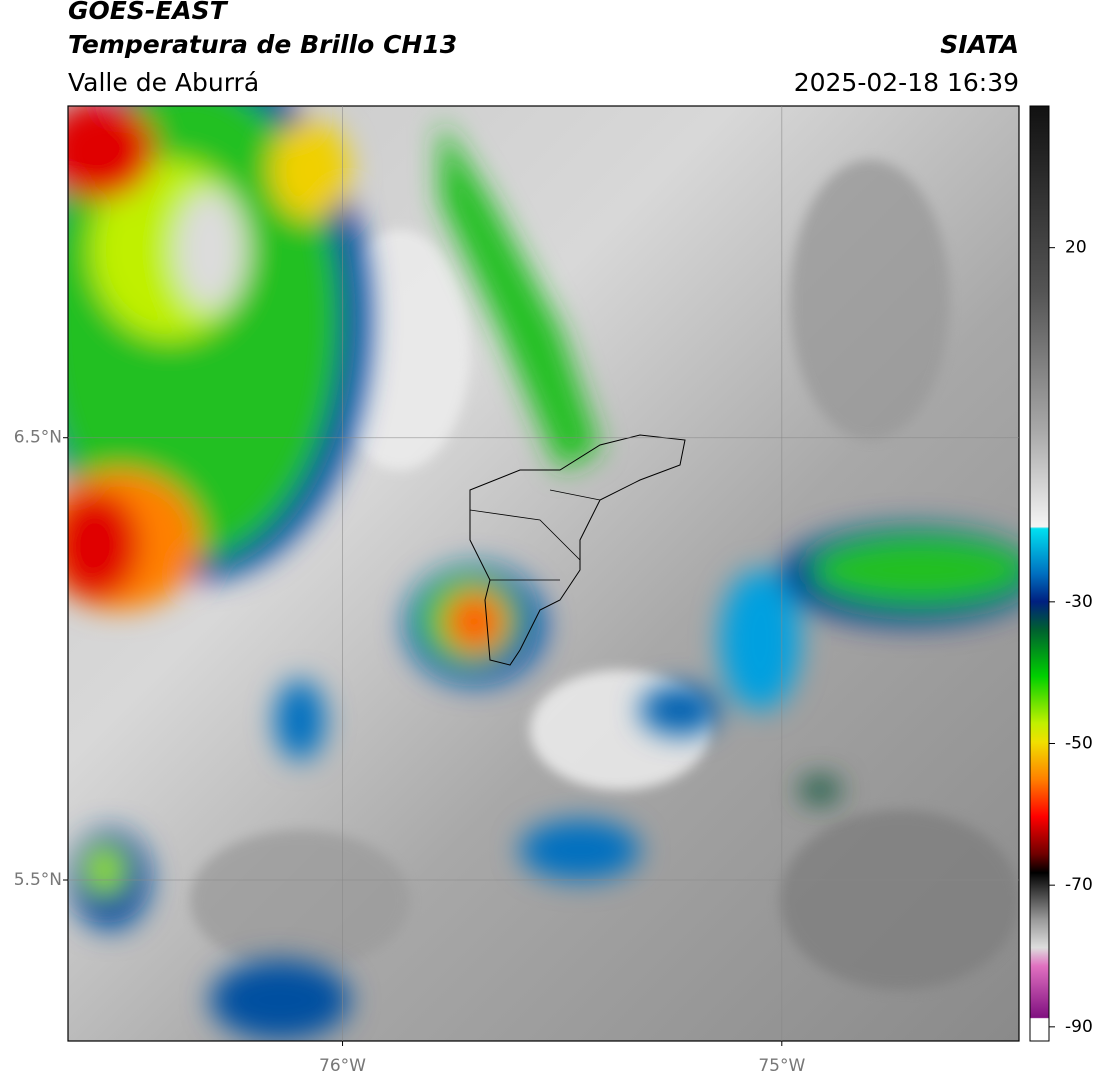 Image resolution: width=1094 pixels, height=1082 pixels. What do you see at coordinates (1079, 885) in the screenshot?
I see `colorbar-tick-label: -70` at bounding box center [1079, 885].